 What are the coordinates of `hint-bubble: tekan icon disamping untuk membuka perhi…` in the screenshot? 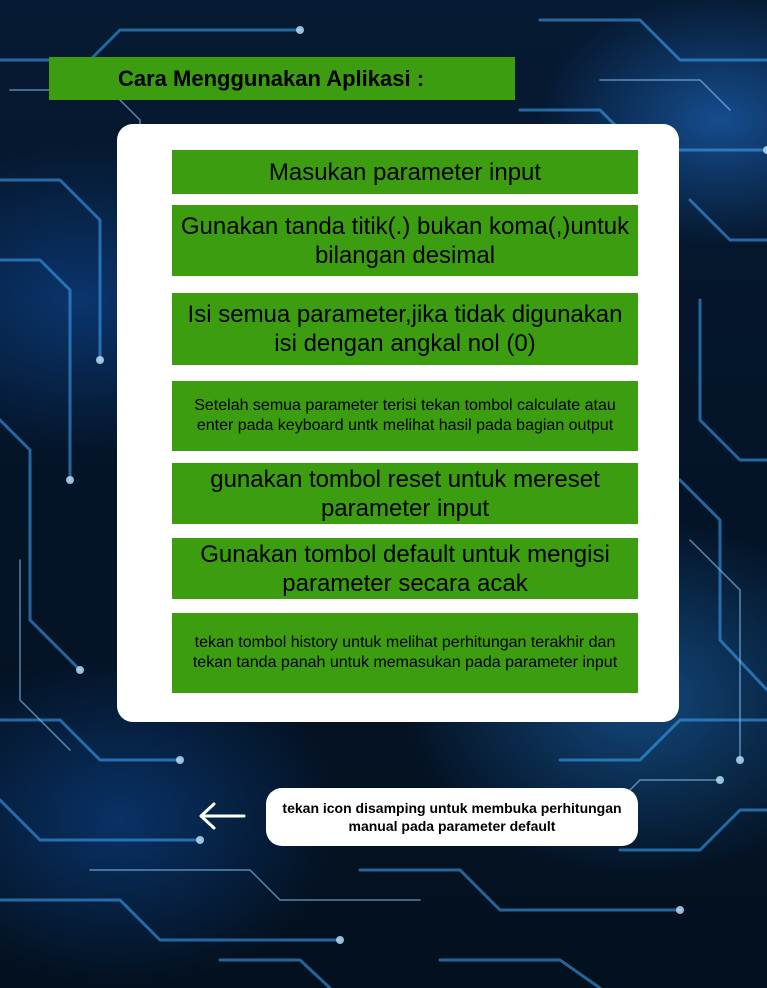 It's located at (452, 817).